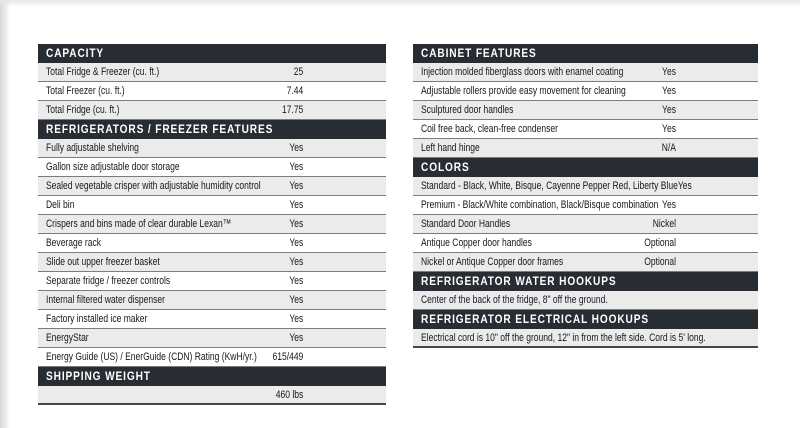  I want to click on table-row-content: Sculptured door handles Yes, so click(548, 110).